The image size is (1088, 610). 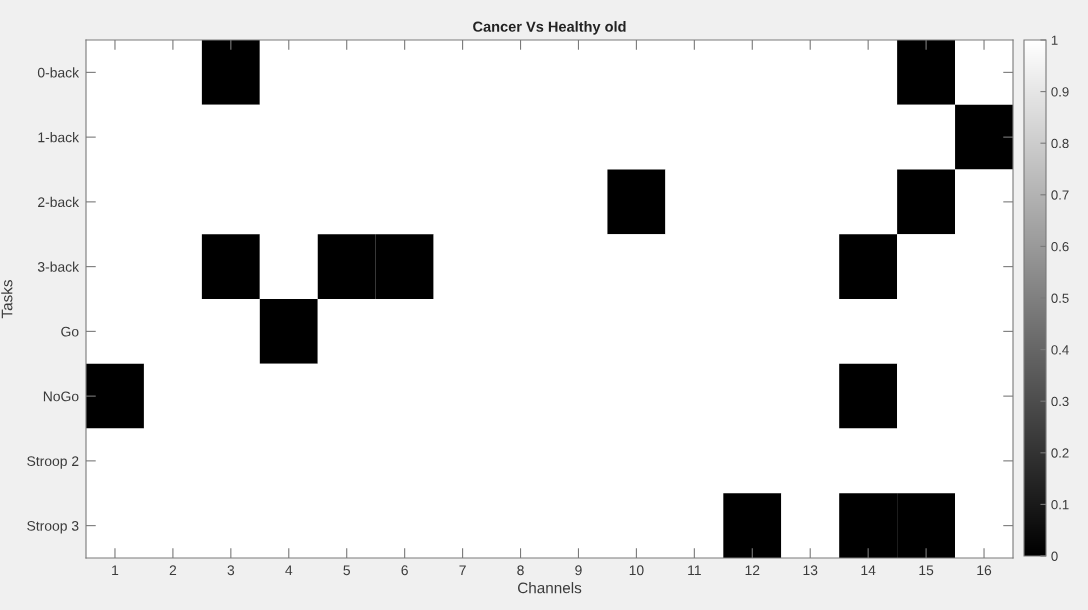 I want to click on color-bar-label: 0.8, so click(x=1060, y=143).